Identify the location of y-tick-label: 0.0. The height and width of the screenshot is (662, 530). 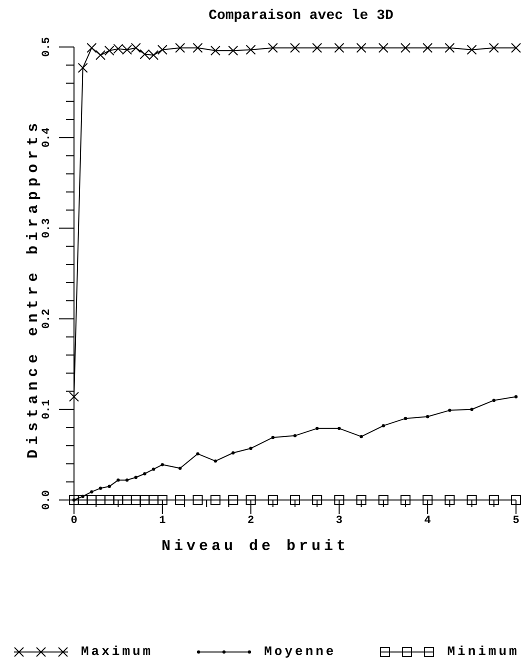
(47, 500).